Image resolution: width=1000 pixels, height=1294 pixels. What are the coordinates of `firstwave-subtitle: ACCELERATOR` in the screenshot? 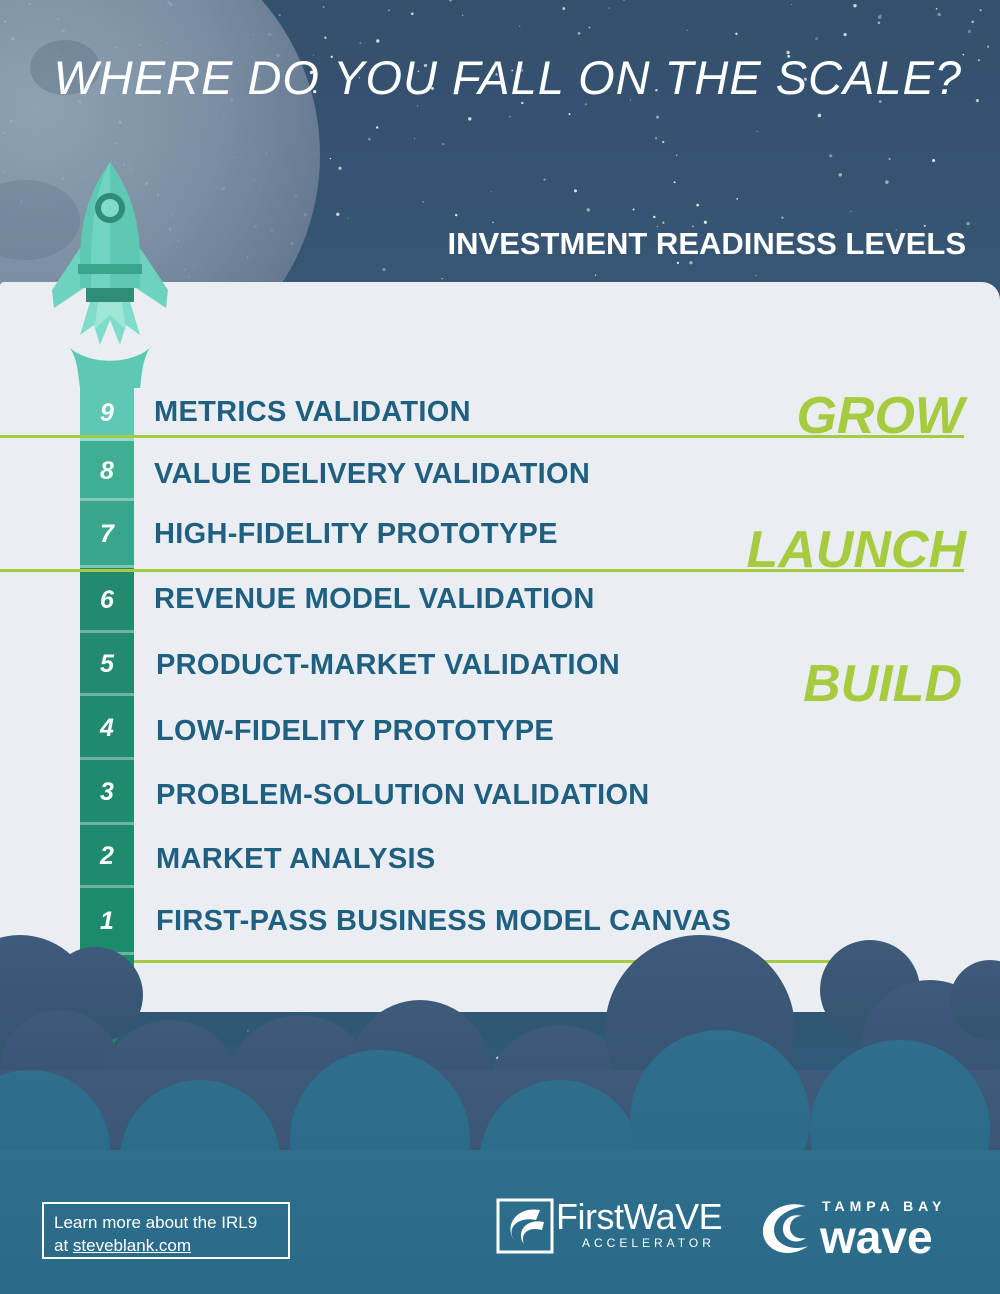 It's located at (648, 1243).